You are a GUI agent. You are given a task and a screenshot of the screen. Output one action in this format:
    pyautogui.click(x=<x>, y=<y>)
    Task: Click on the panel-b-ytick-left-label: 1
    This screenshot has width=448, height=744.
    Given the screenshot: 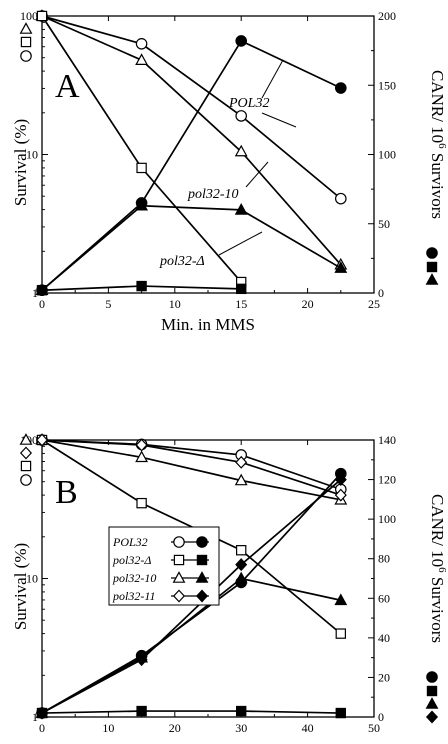 What is the action you would take?
    pyautogui.click(x=35, y=717)
    